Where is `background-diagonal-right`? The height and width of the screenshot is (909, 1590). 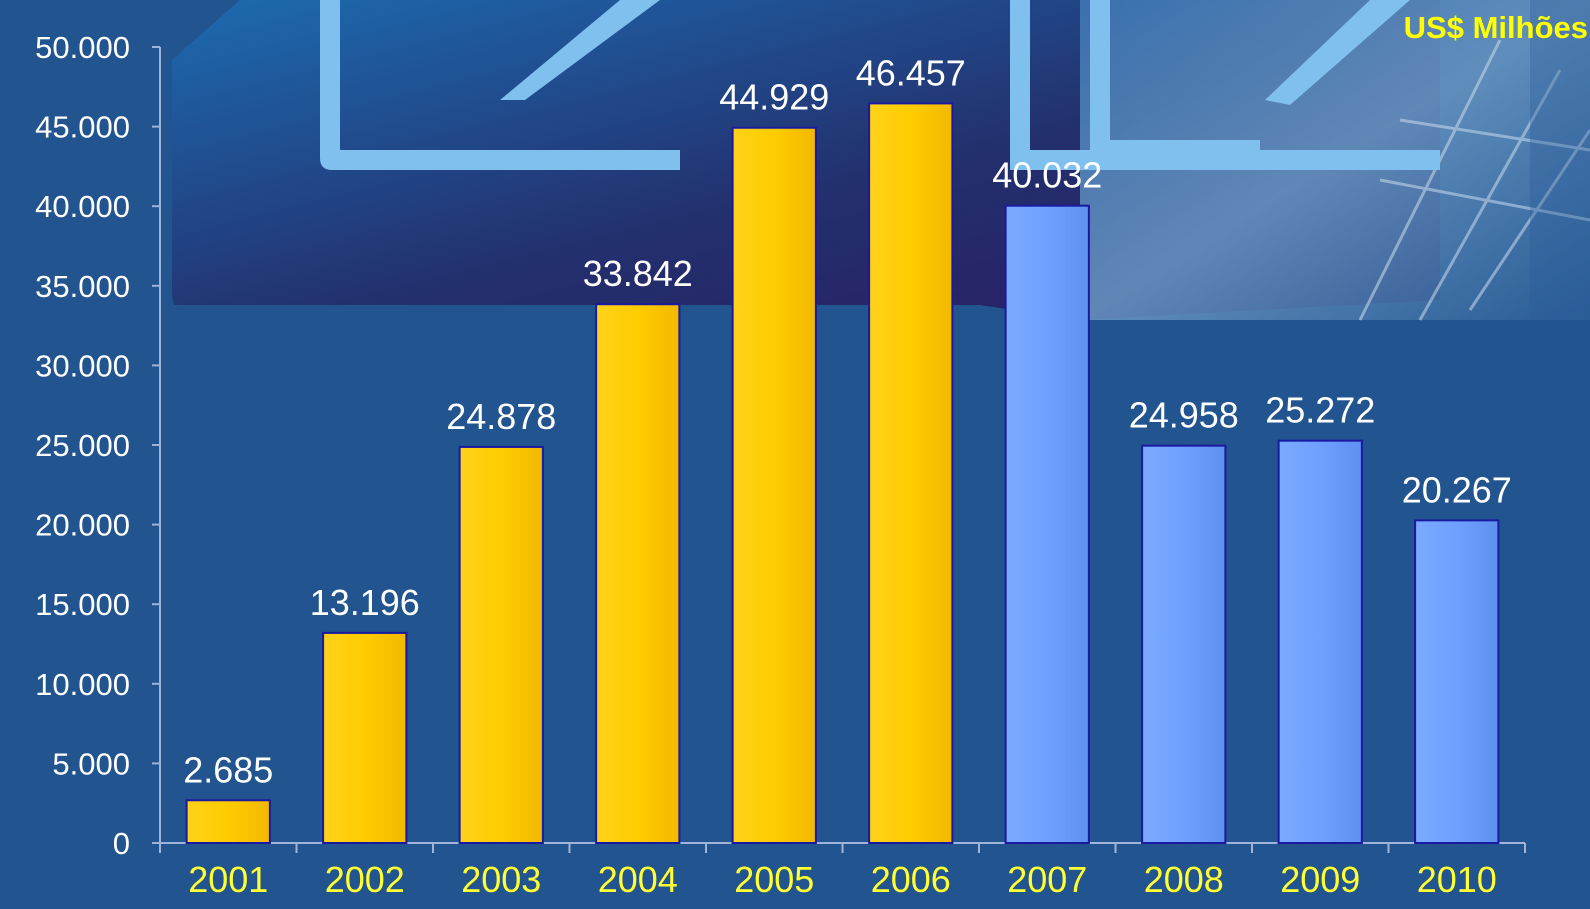 background-diagonal-right is located at coordinates (1337, 52).